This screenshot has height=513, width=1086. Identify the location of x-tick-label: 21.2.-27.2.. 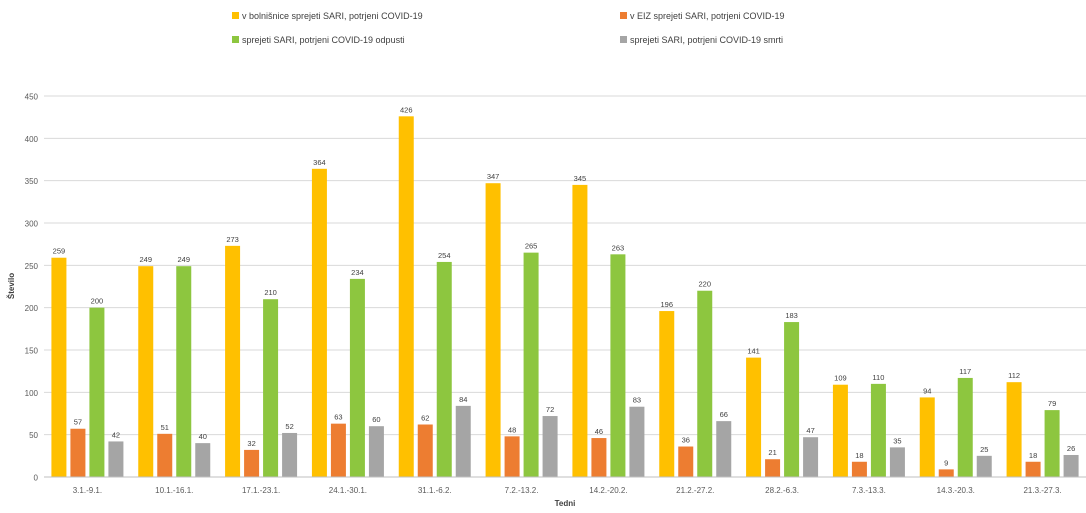
(695, 490).